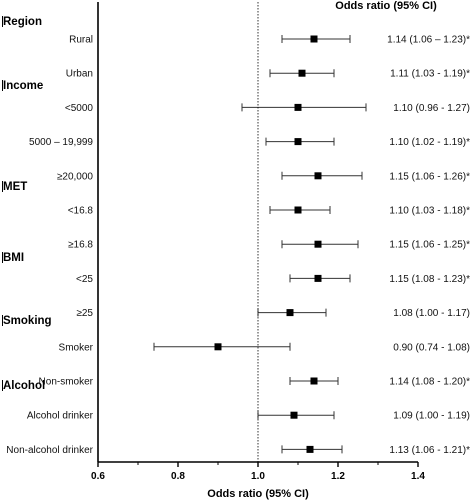  What do you see at coordinates (429, 279) in the screenshot?
I see `or-ci-text: 1.15 (1.08 - 1.23)*` at bounding box center [429, 279].